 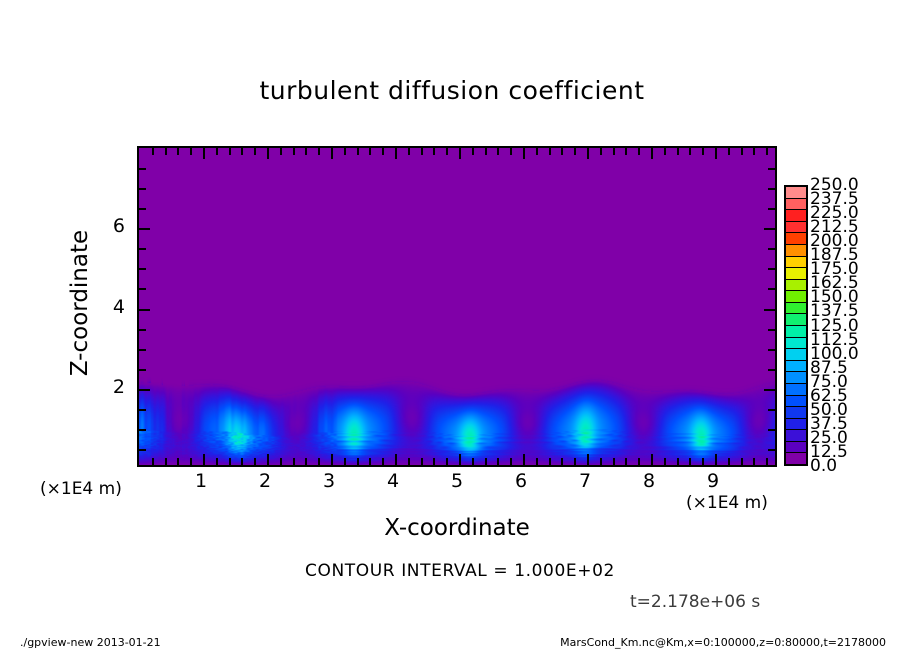 What do you see at coordinates (834, 185) in the screenshot?
I see `colorbar-tick-label: 250.0` at bounding box center [834, 185].